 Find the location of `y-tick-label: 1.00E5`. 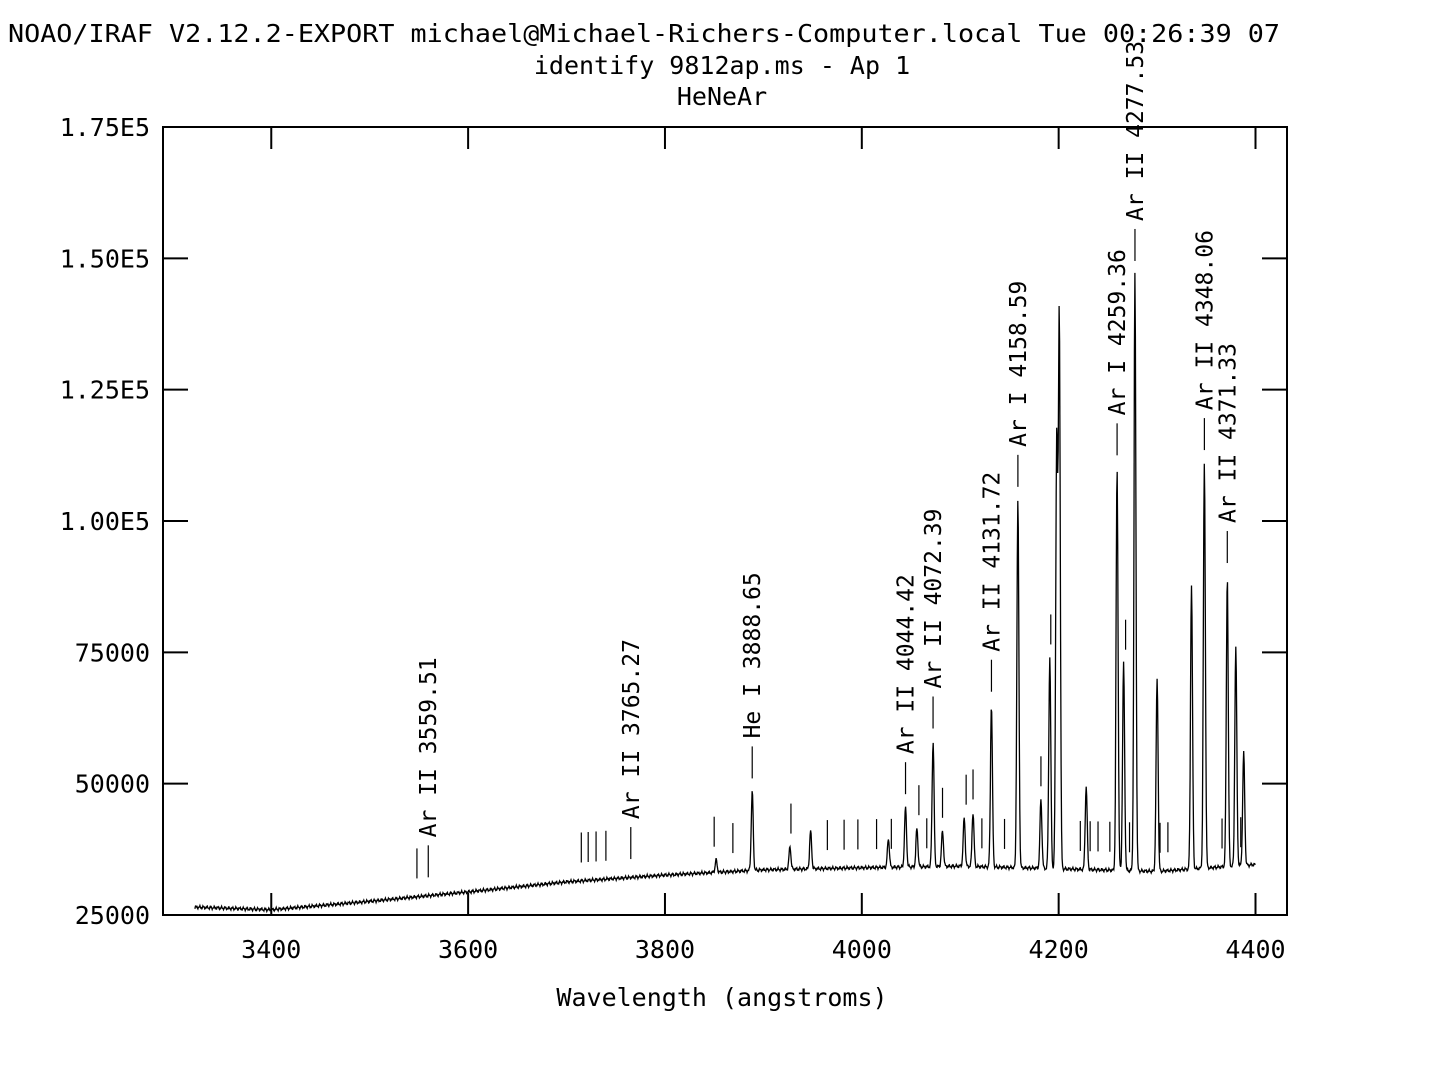

y-tick-label: 1.00E5 is located at coordinates (105, 521).